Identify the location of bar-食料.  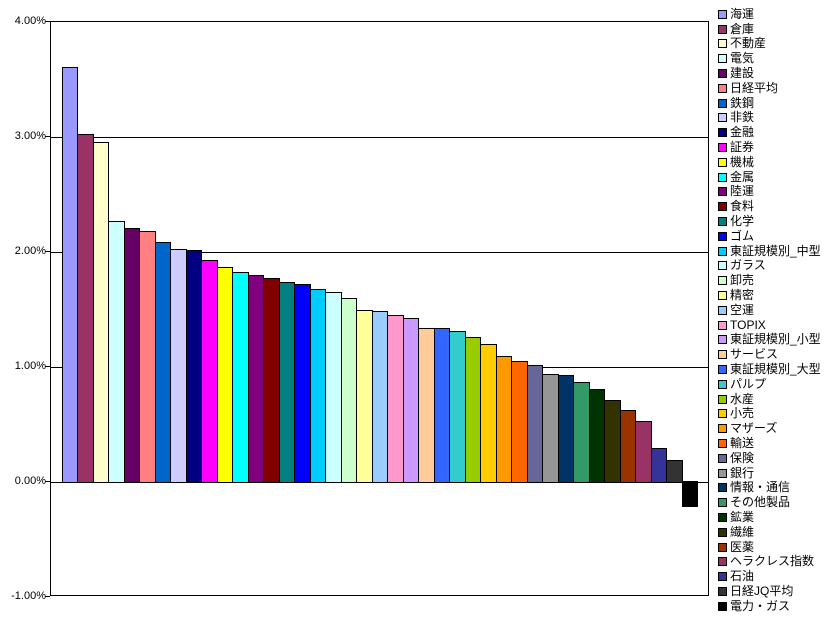
(271, 380).